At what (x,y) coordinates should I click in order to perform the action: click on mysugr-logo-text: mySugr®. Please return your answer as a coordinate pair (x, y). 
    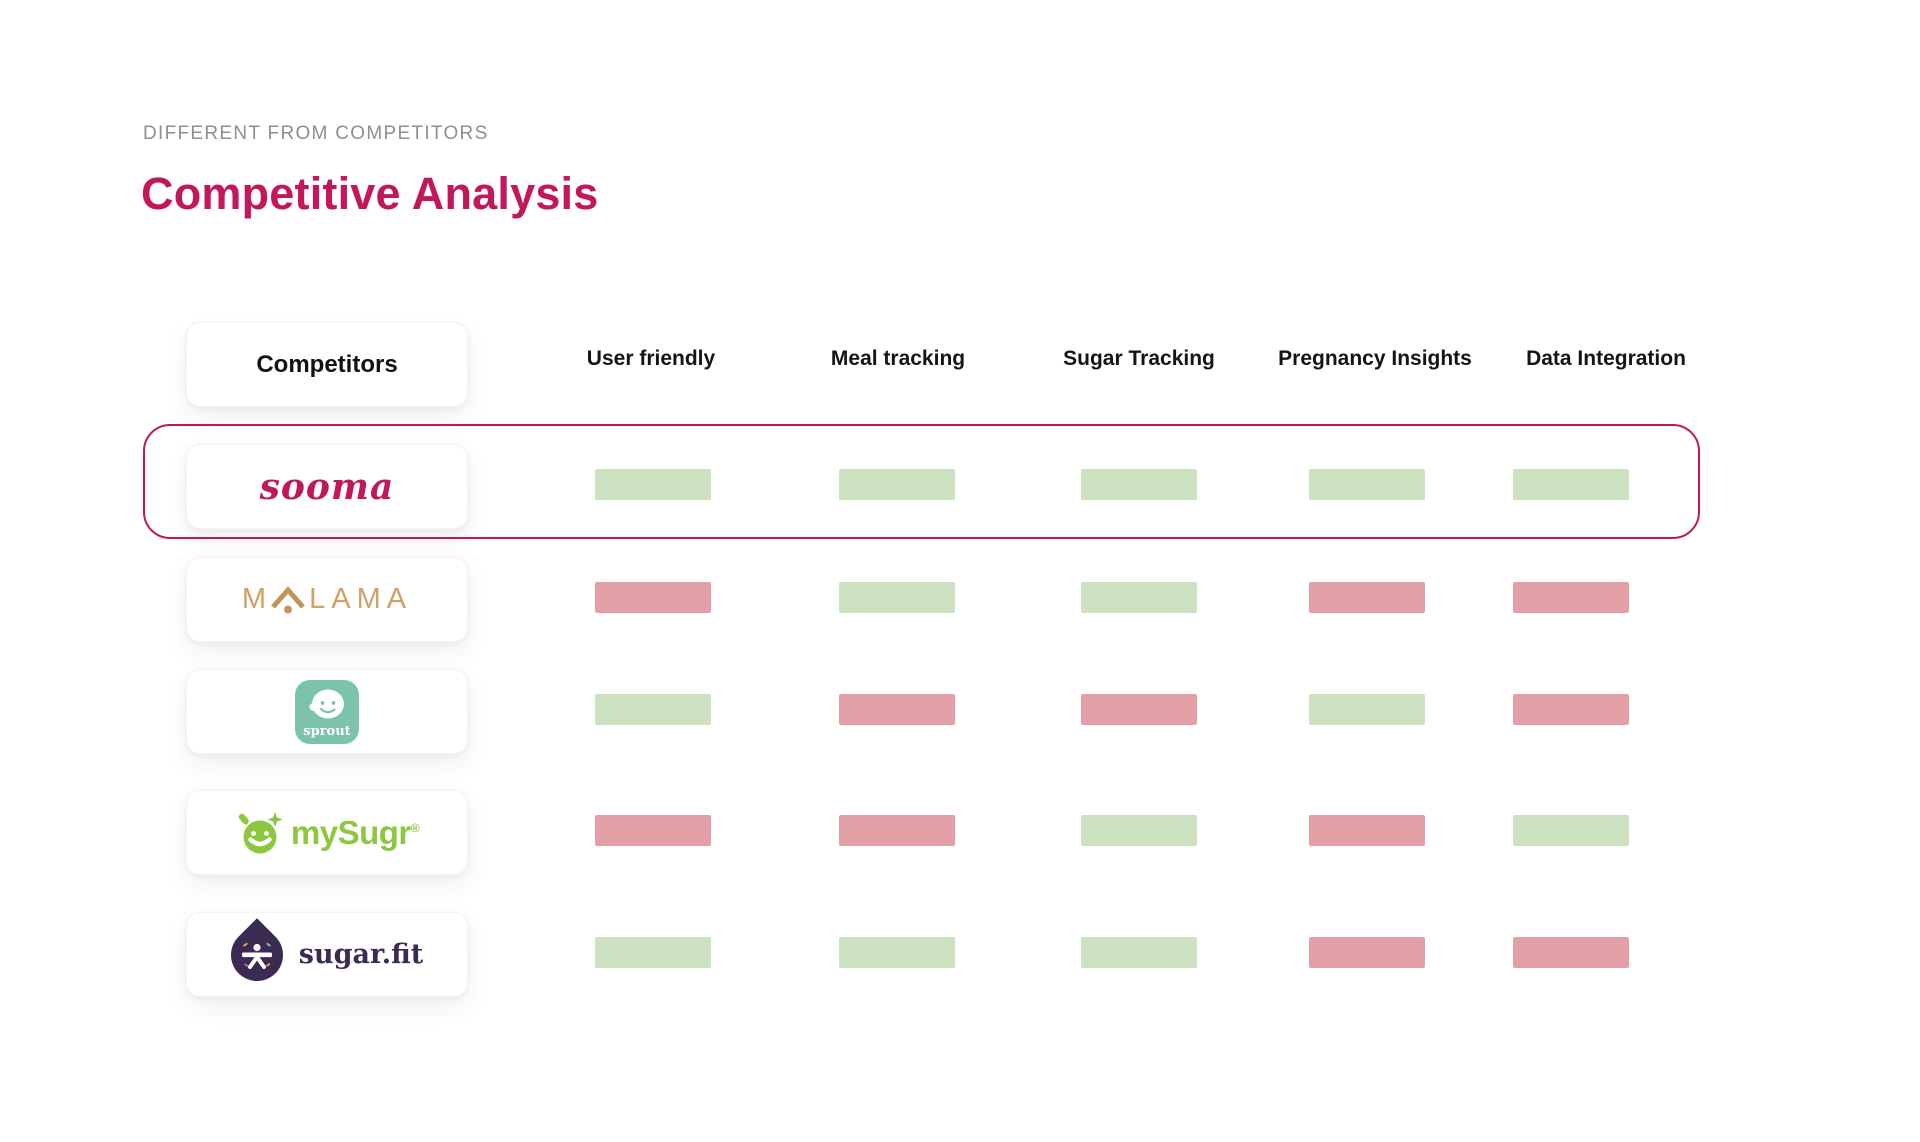
    Looking at the image, I should click on (355, 832).